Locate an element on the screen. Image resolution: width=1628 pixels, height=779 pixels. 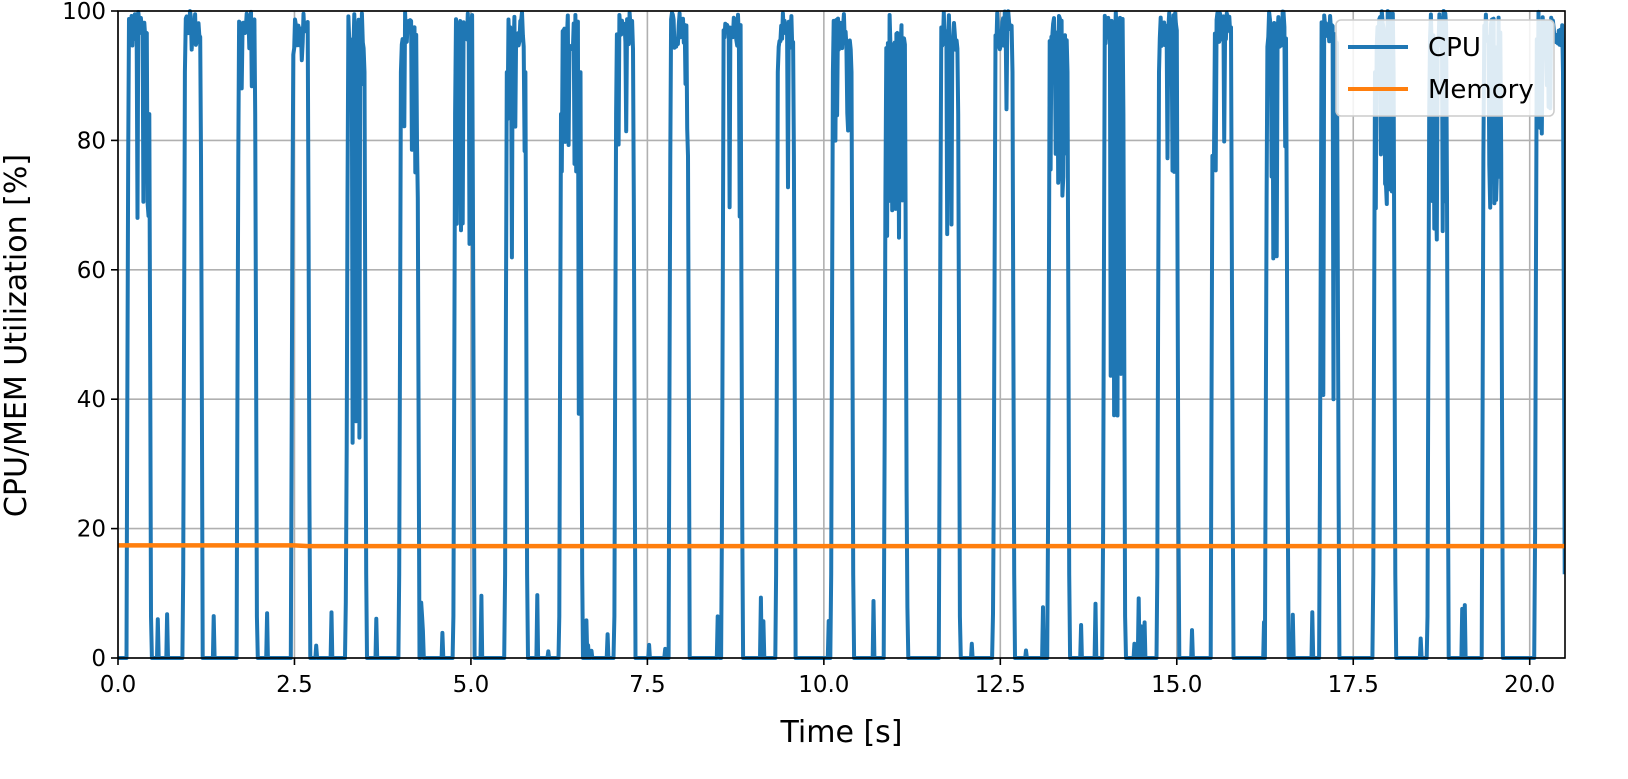
x-tick-label: 2.5 is located at coordinates (294, 685).